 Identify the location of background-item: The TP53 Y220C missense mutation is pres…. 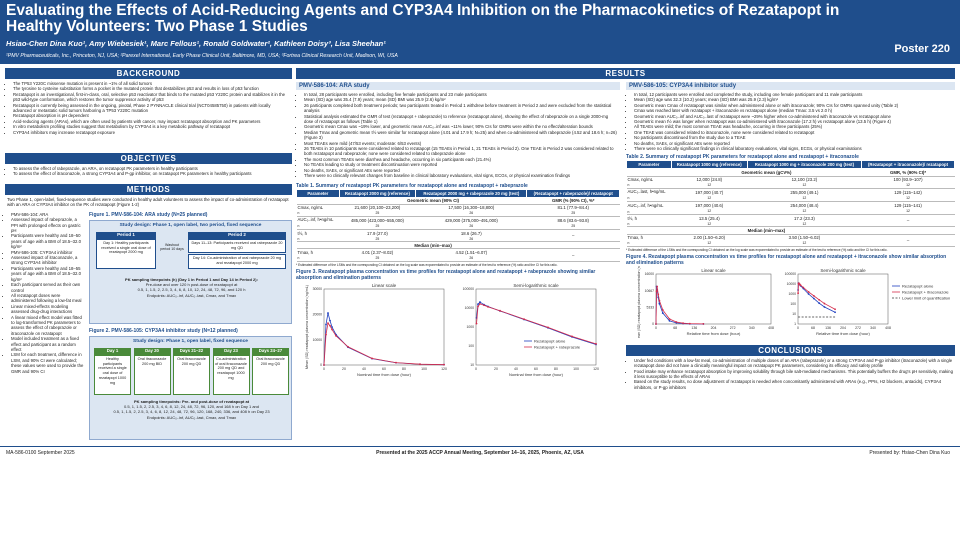
(151, 83).